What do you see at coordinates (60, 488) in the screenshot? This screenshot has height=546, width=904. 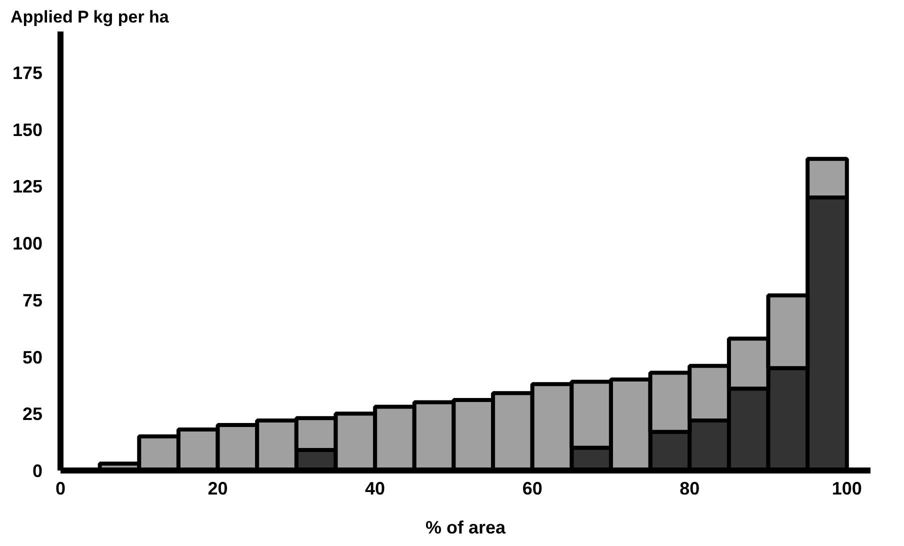 I see `x-tick-label: 0` at bounding box center [60, 488].